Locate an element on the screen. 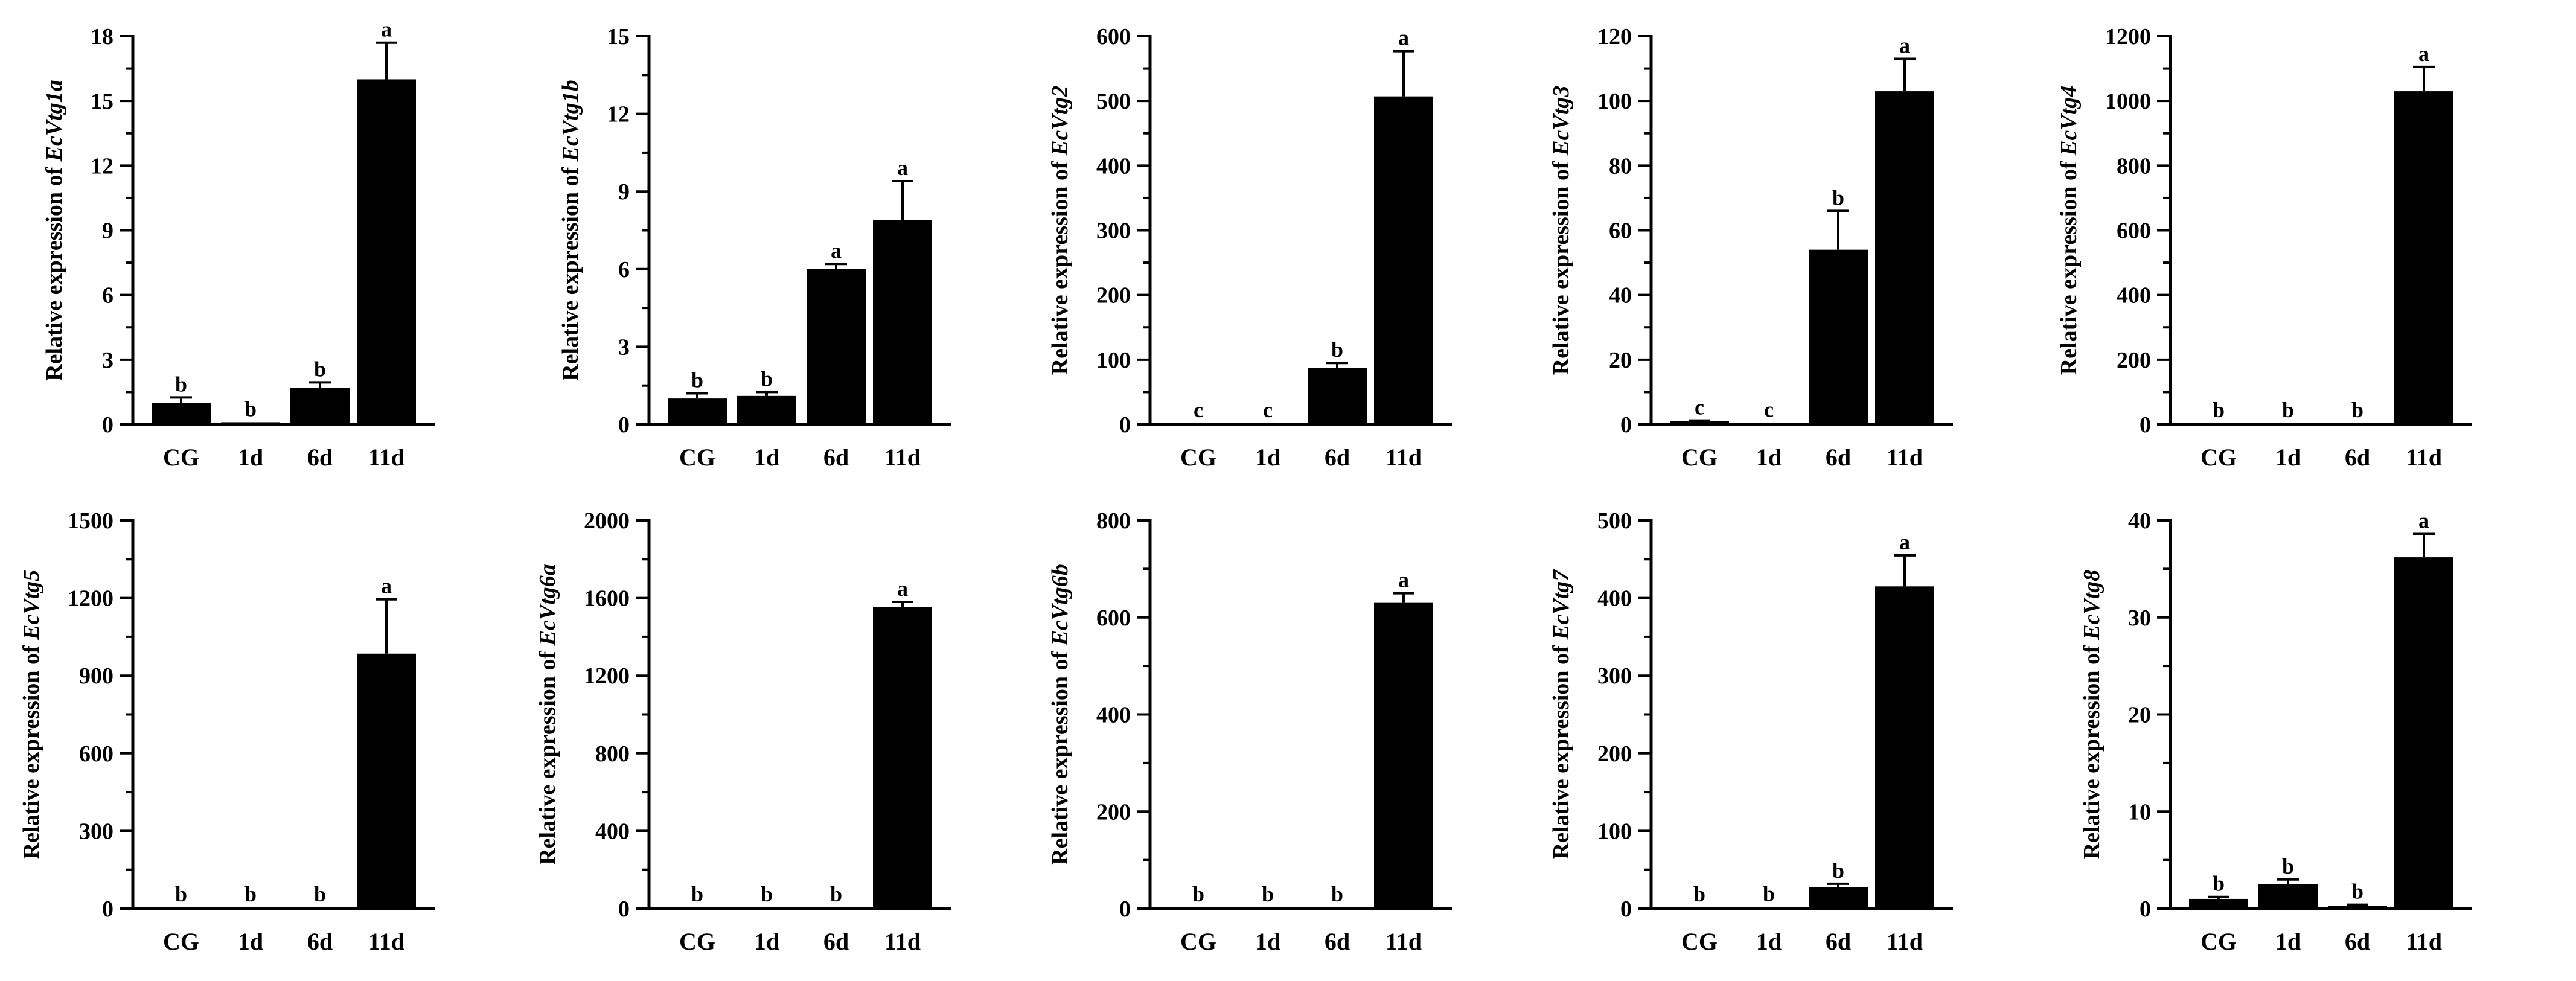 The width and height of the screenshot is (2576, 981). y-axis-label-gene: EcVtg7 is located at coordinates (1561, 605).